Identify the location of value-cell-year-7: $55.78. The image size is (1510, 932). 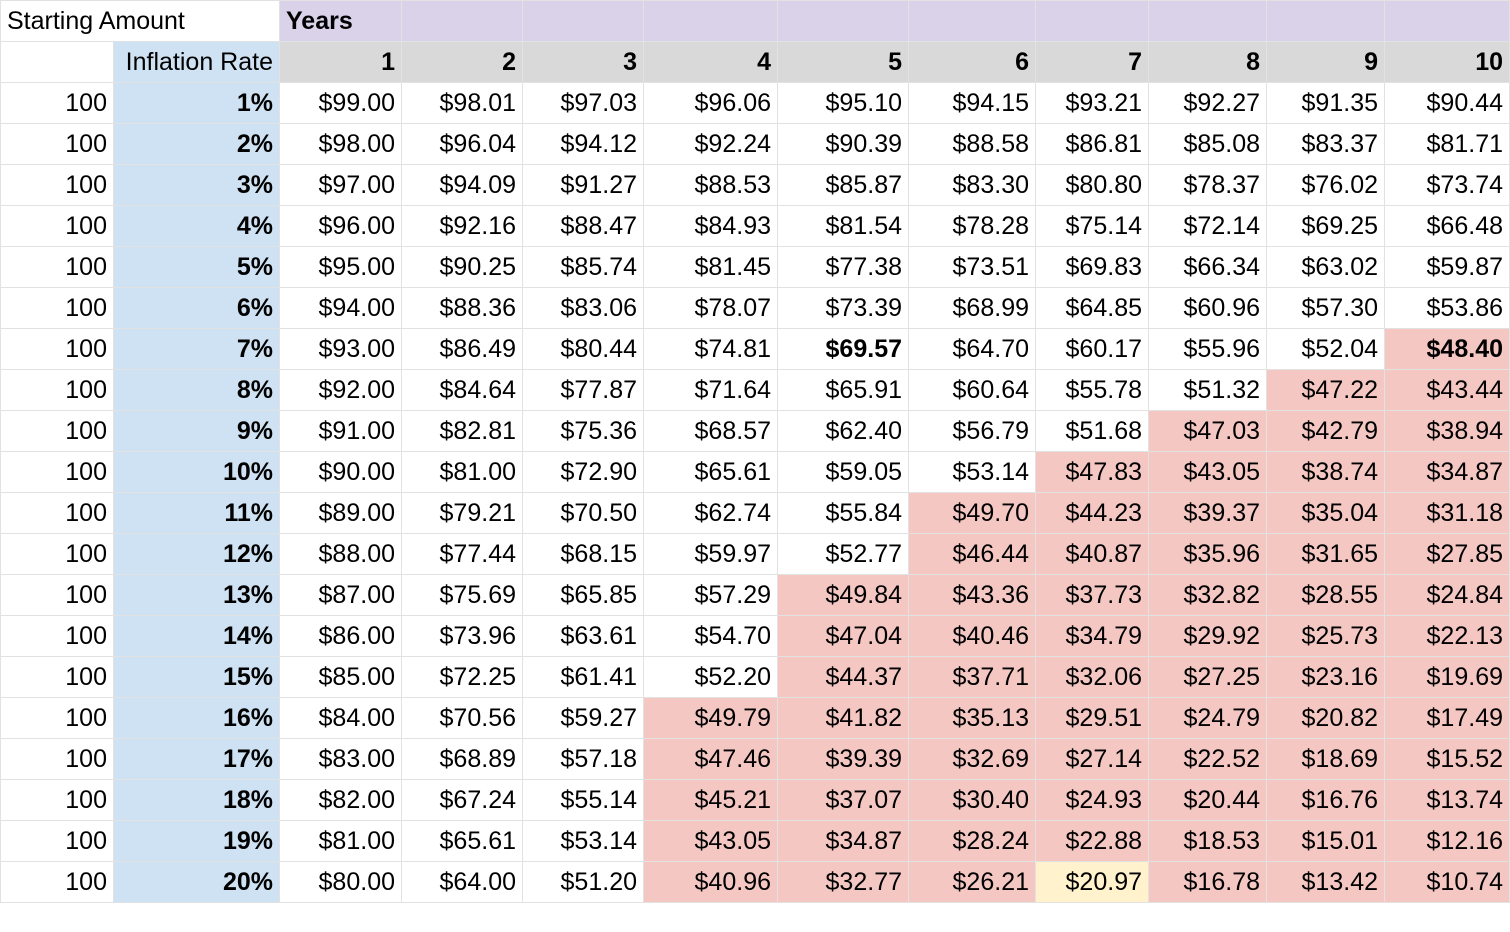
(1092, 390).